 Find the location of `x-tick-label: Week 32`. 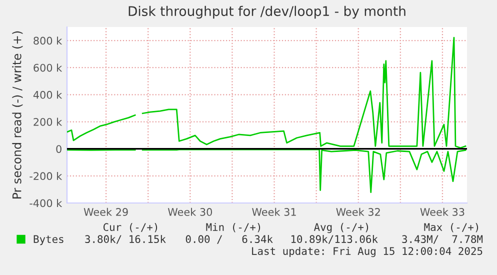

x-tick-label: Week 32 is located at coordinates (358, 212).